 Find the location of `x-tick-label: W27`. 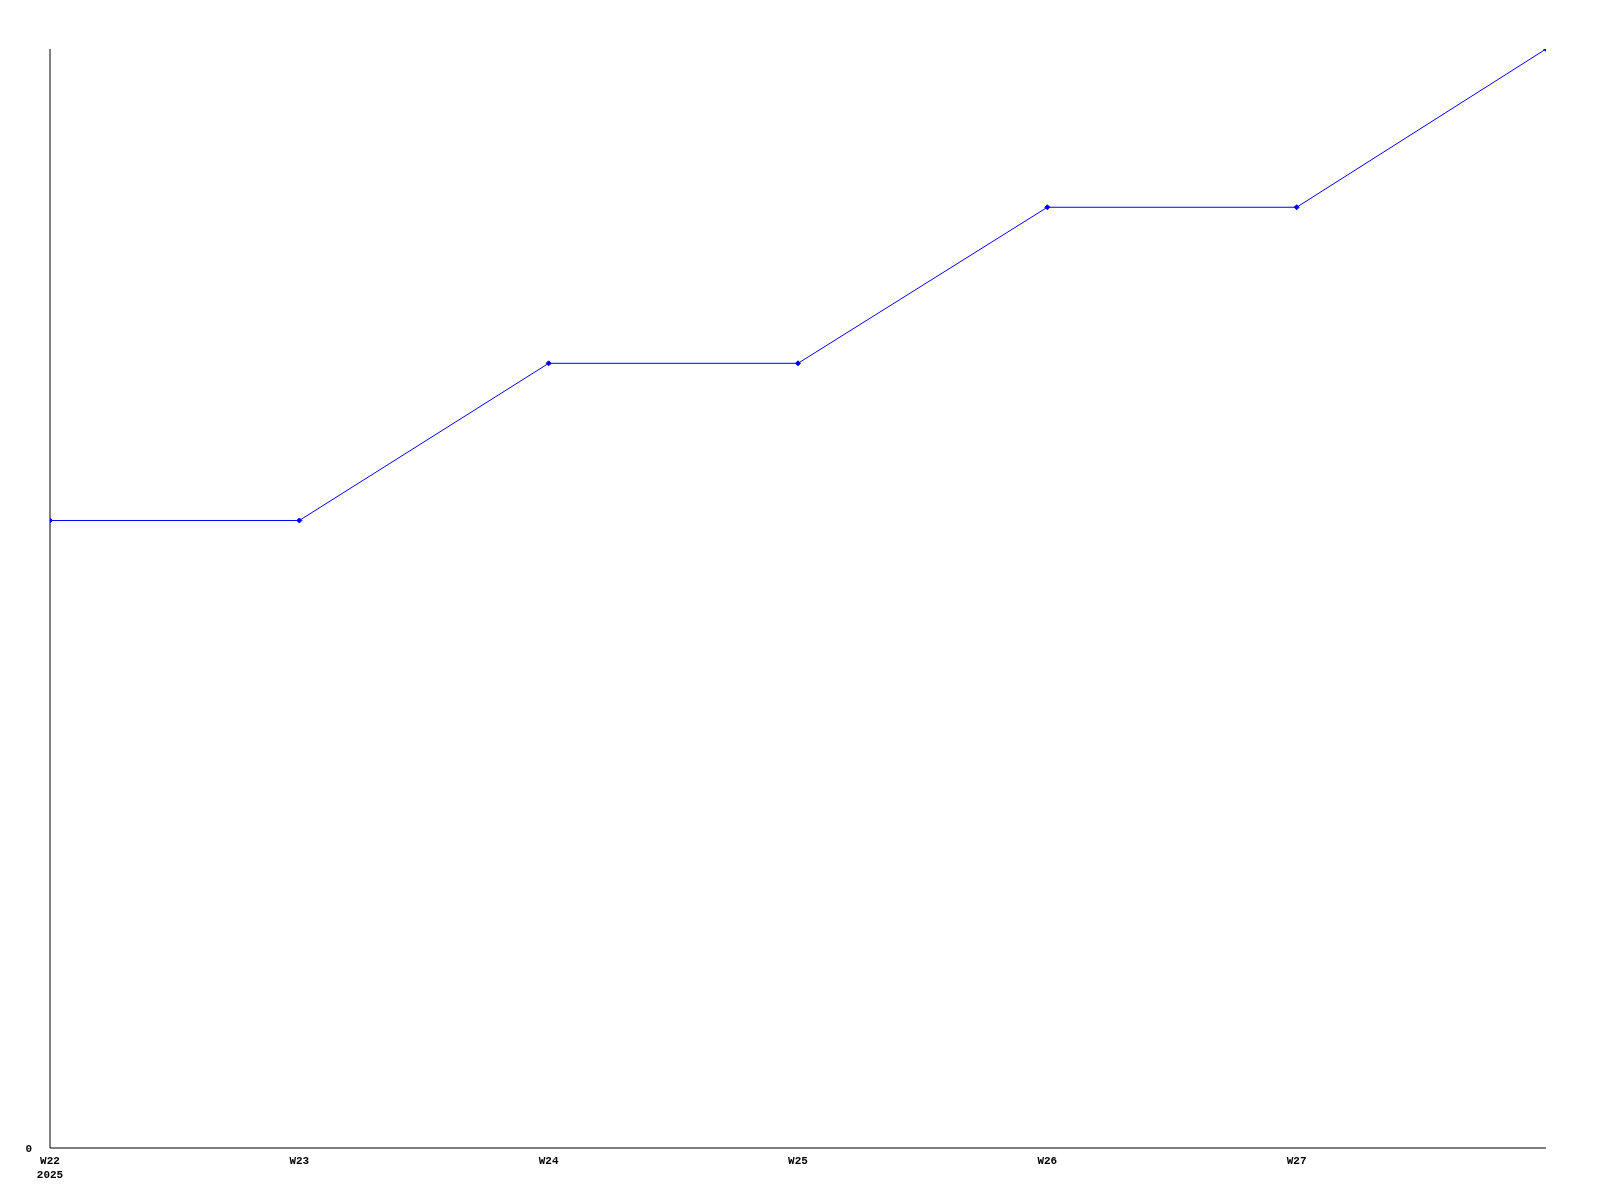

x-tick-label: W27 is located at coordinates (1296, 1161).